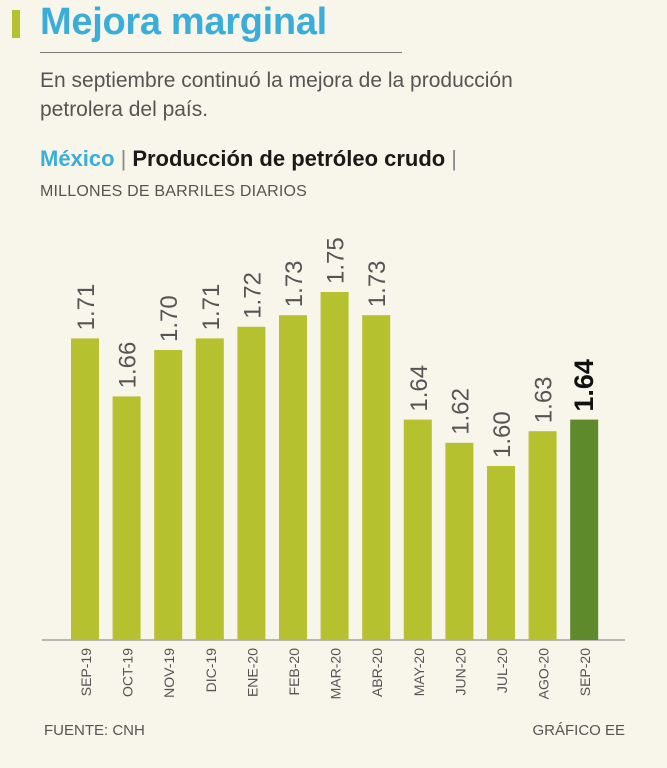 Image resolution: width=667 pixels, height=768 pixels. What do you see at coordinates (16, 24) in the screenshot?
I see `title-accent-bar` at bounding box center [16, 24].